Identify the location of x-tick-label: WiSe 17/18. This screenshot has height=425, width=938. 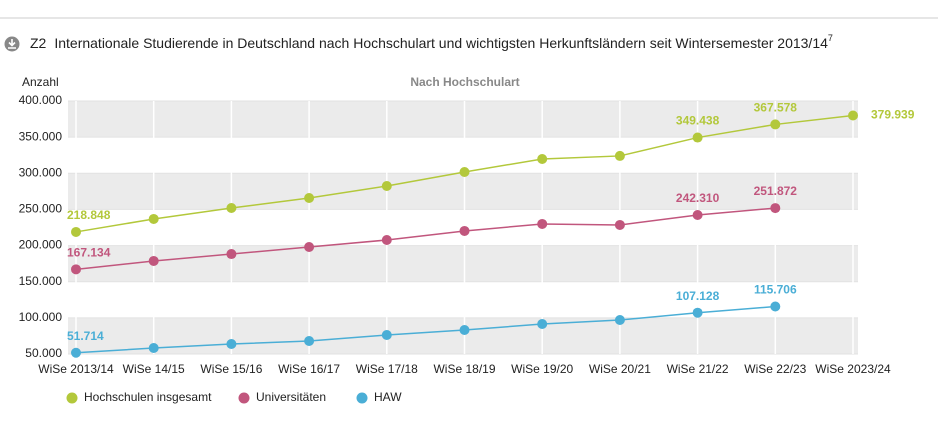
(387, 369).